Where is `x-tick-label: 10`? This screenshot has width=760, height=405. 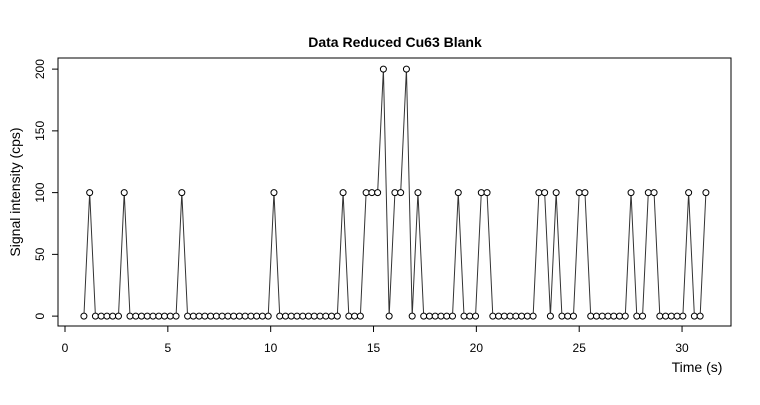 x-tick-label: 10 is located at coordinates (271, 348).